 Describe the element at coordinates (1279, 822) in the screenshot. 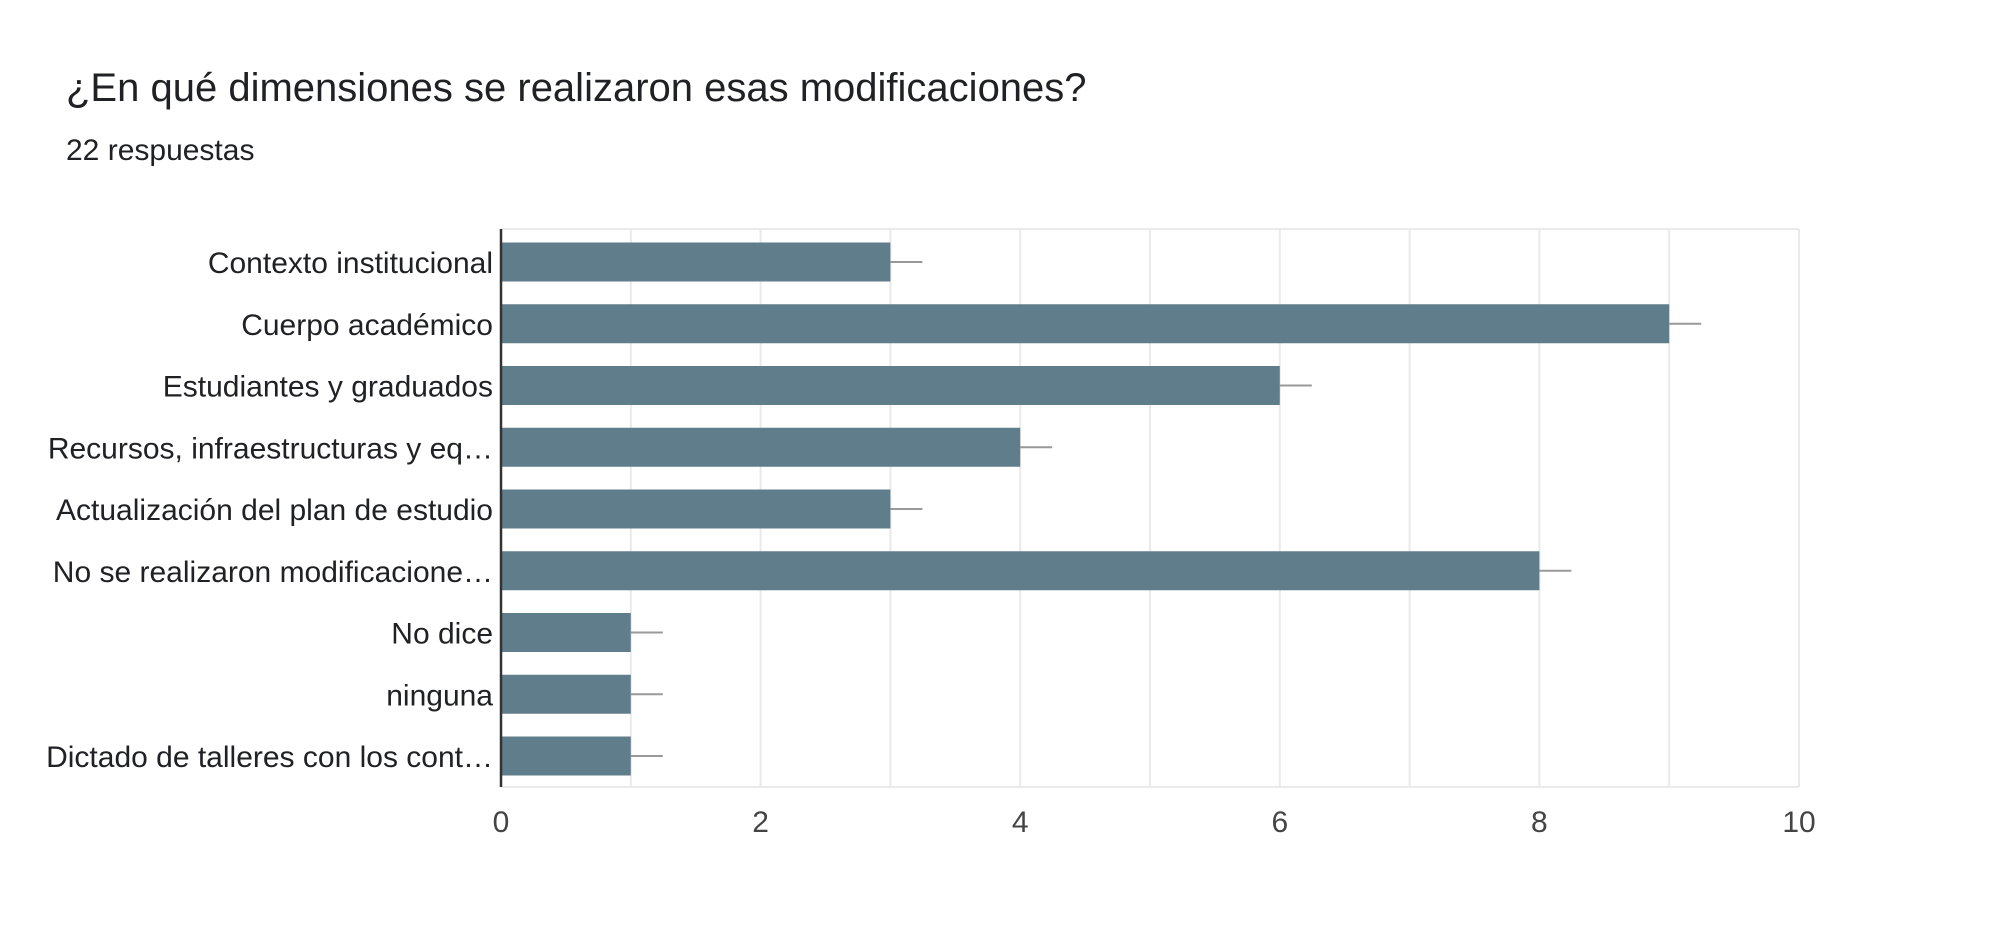

I see `x-tick-label: 6` at that location.